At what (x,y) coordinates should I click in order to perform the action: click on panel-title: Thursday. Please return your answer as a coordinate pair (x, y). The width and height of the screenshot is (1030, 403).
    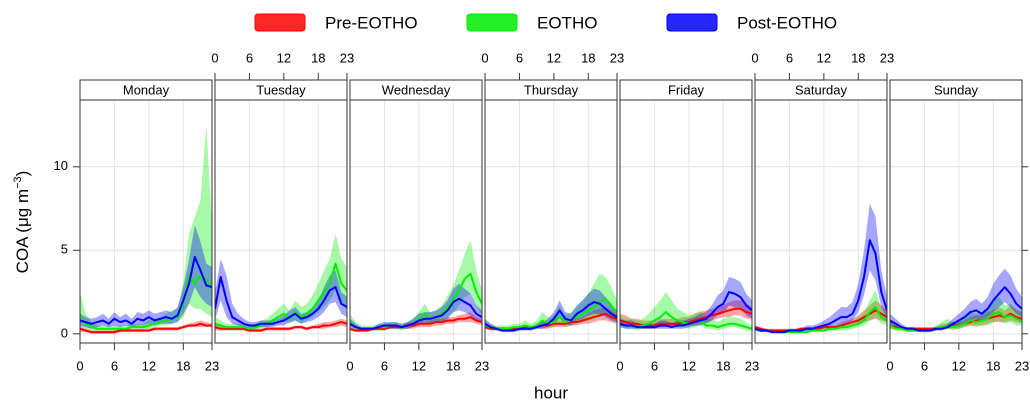
    Looking at the image, I should click on (551, 89).